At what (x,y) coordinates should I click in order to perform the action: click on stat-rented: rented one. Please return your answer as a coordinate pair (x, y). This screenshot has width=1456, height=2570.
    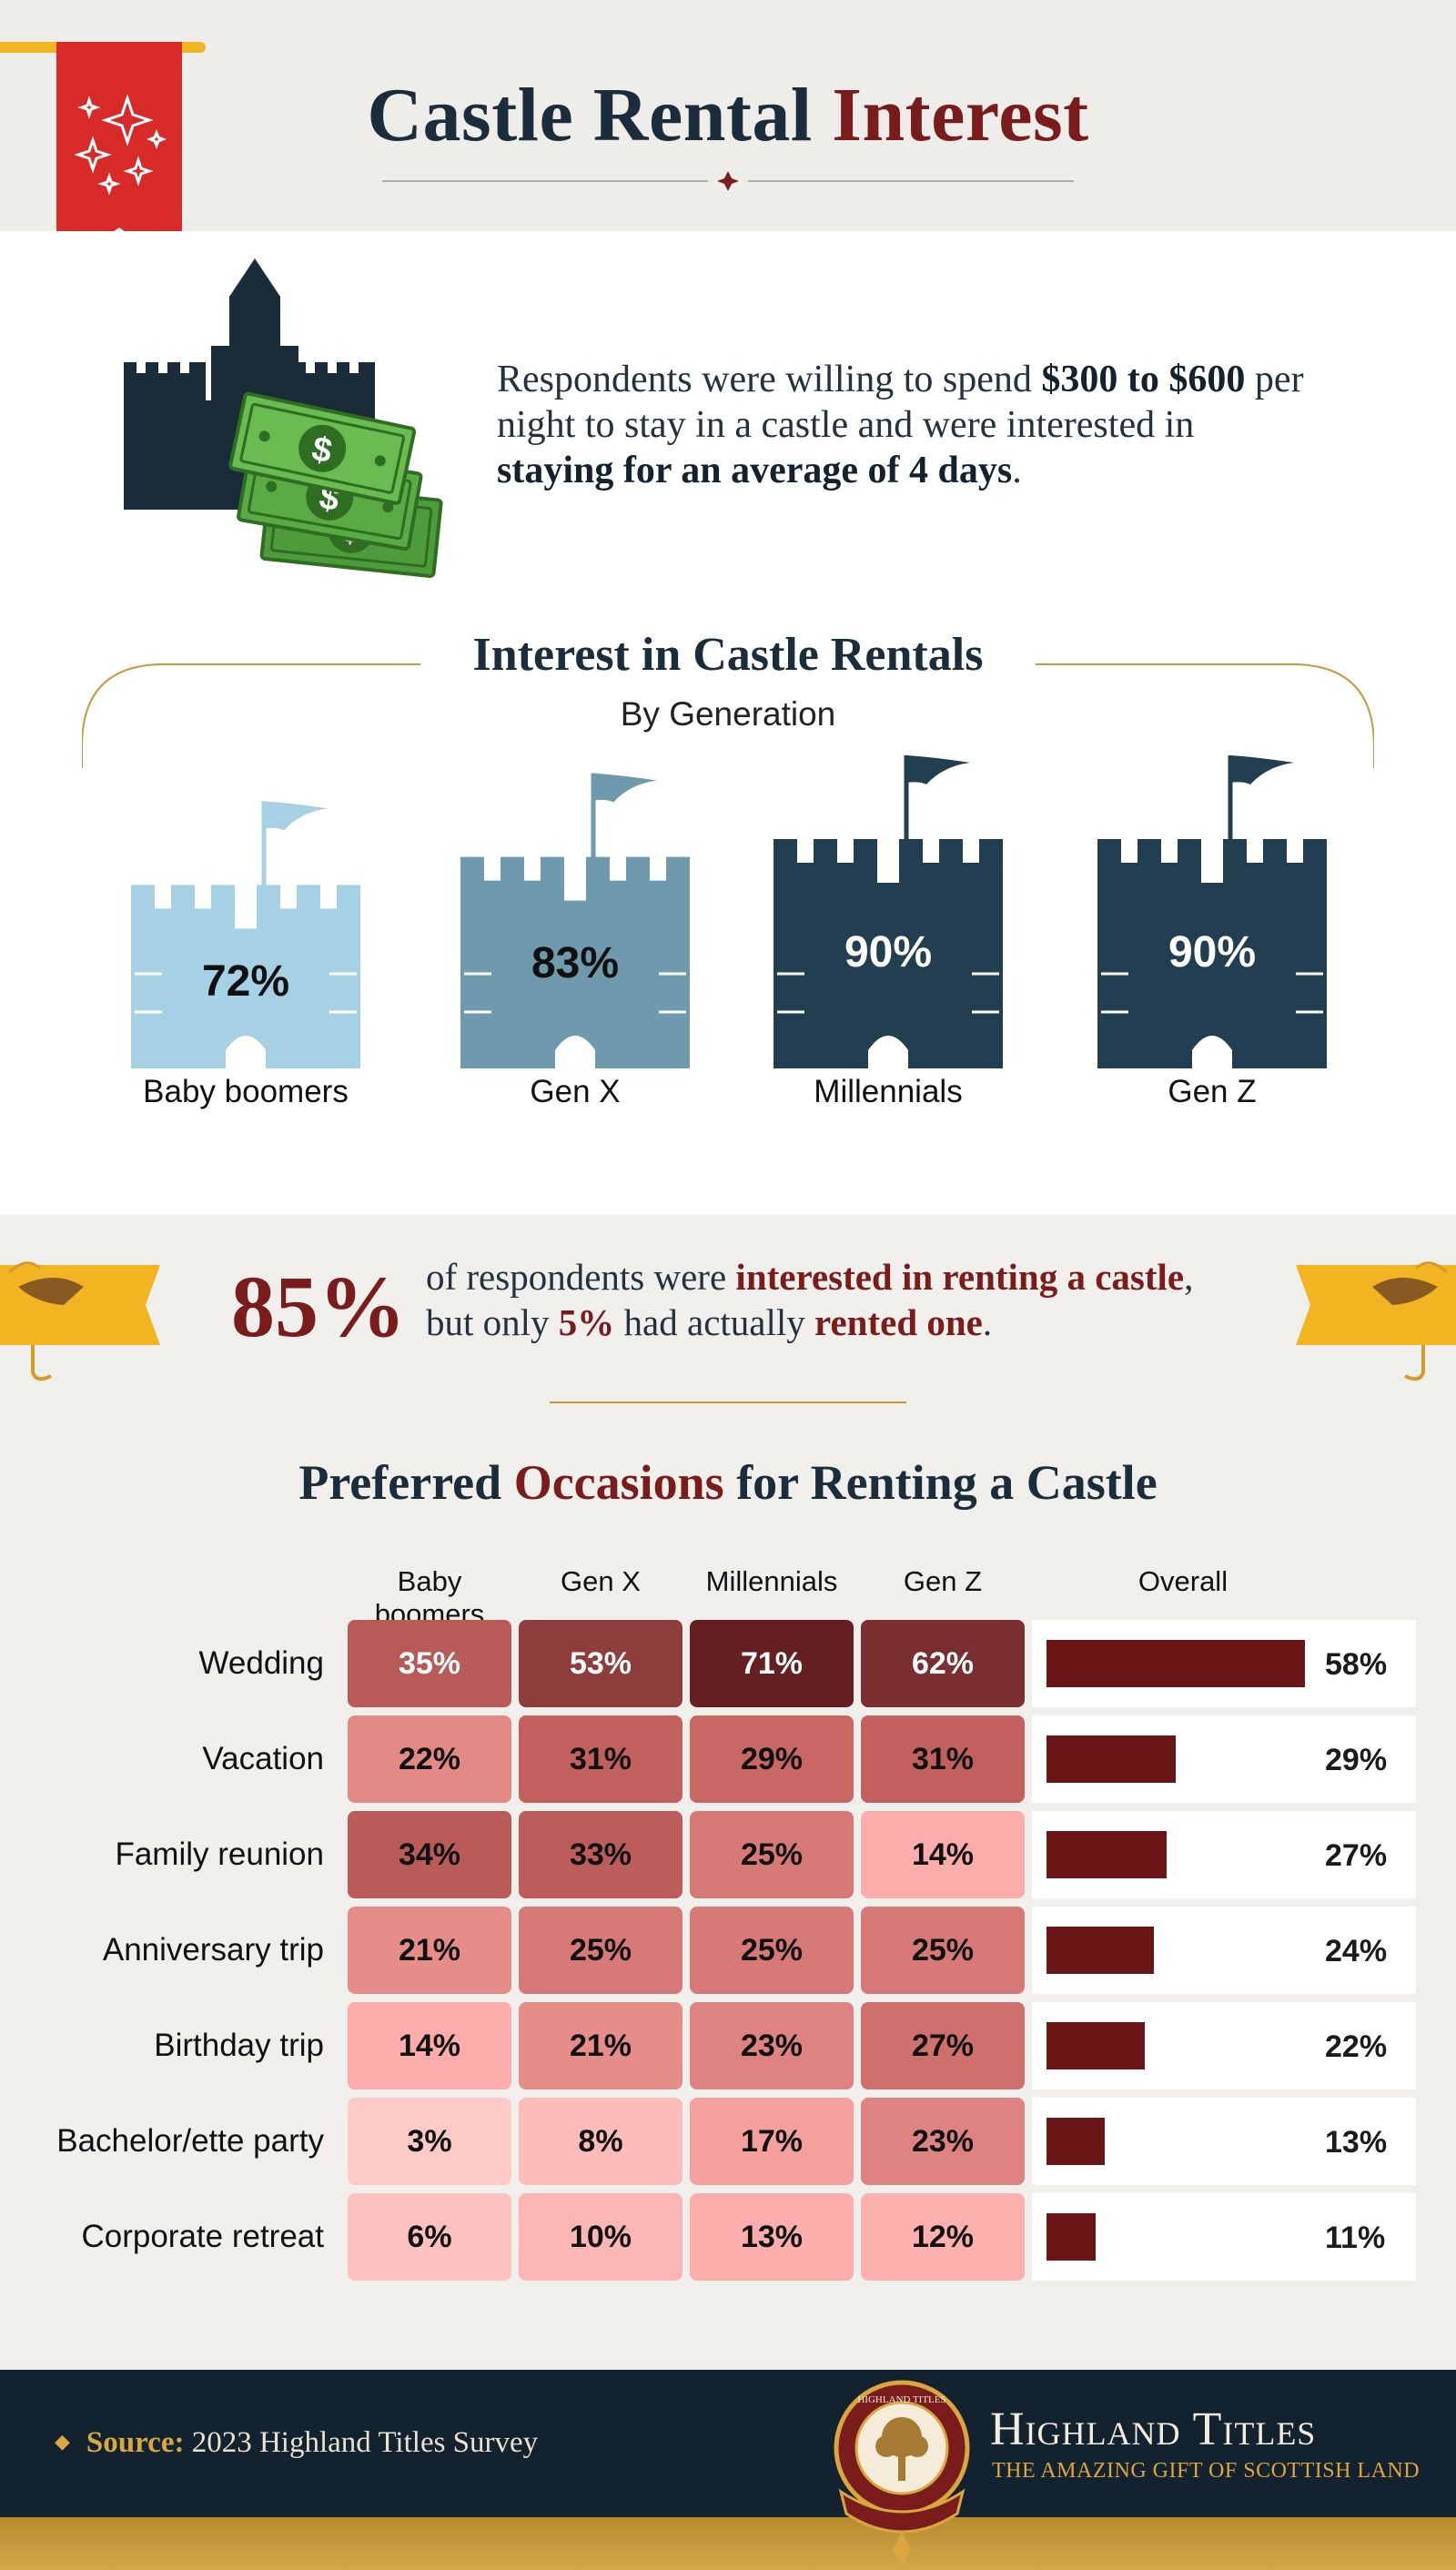
    Looking at the image, I should click on (899, 1322).